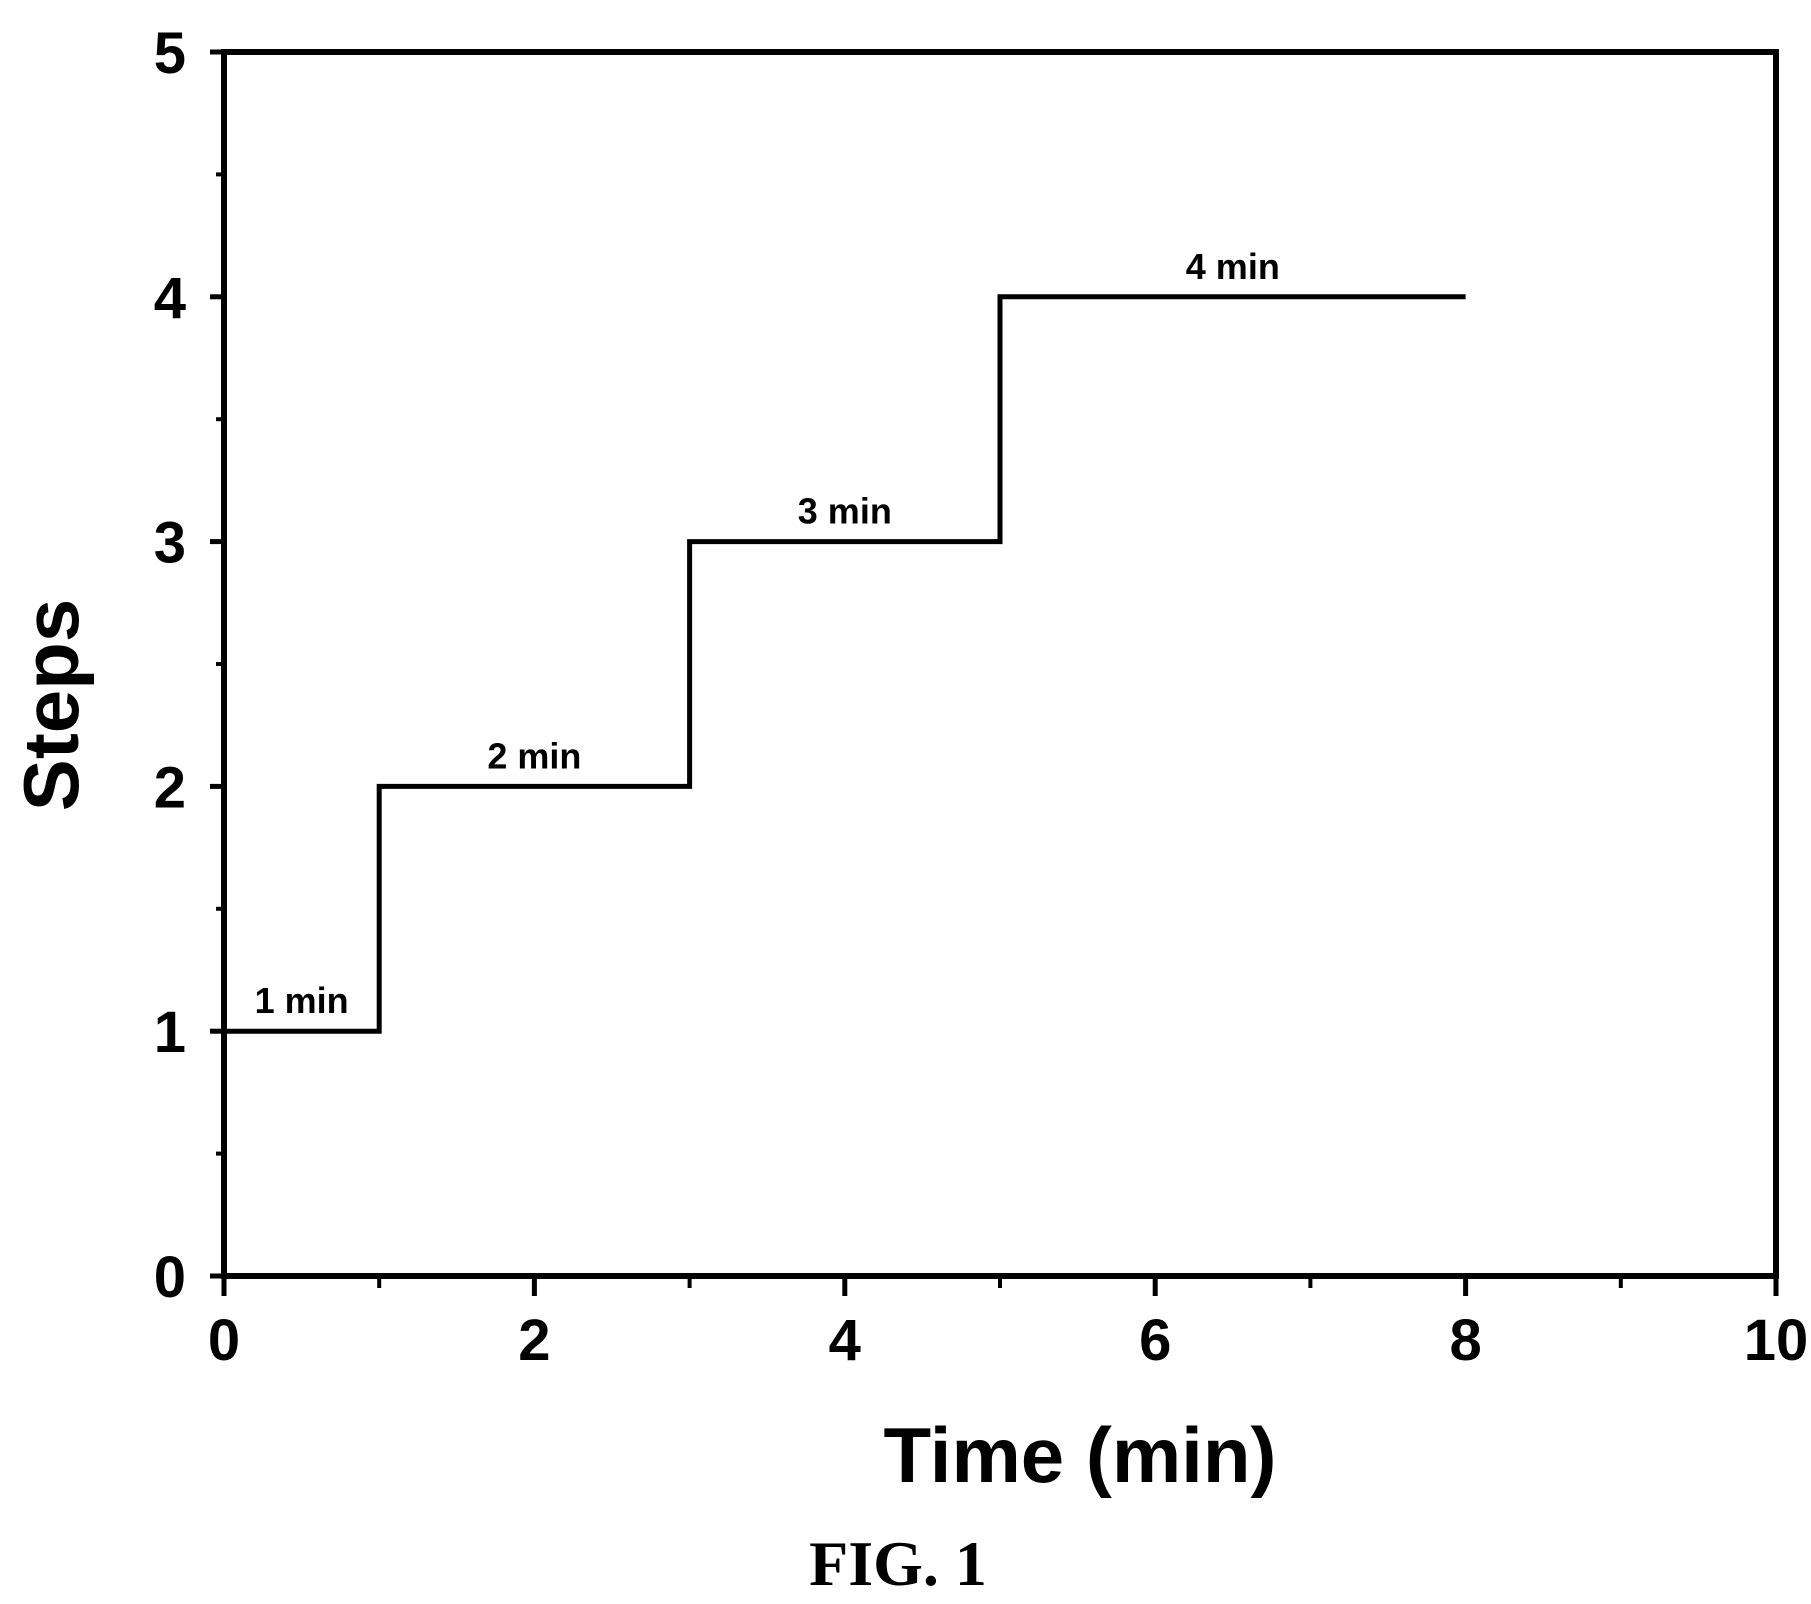 This screenshot has height=1604, width=1811. I want to click on x-tick-label: 2, so click(534, 1340).